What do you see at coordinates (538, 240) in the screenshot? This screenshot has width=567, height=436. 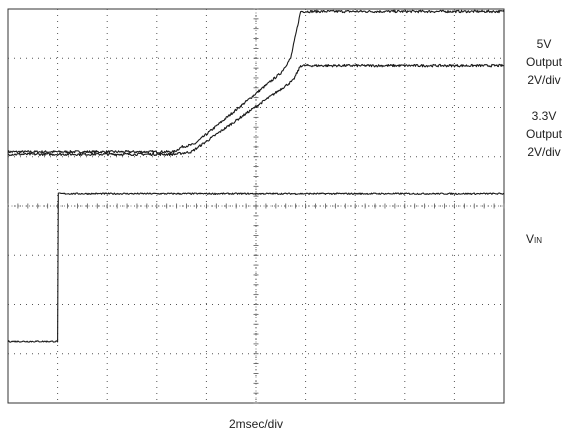 I see `label-vin-sub: IN` at bounding box center [538, 240].